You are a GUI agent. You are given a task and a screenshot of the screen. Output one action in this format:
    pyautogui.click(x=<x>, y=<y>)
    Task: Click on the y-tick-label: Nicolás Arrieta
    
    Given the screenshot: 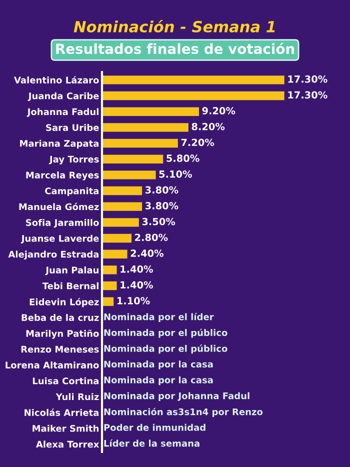 What is the action you would take?
    pyautogui.click(x=61, y=412)
    